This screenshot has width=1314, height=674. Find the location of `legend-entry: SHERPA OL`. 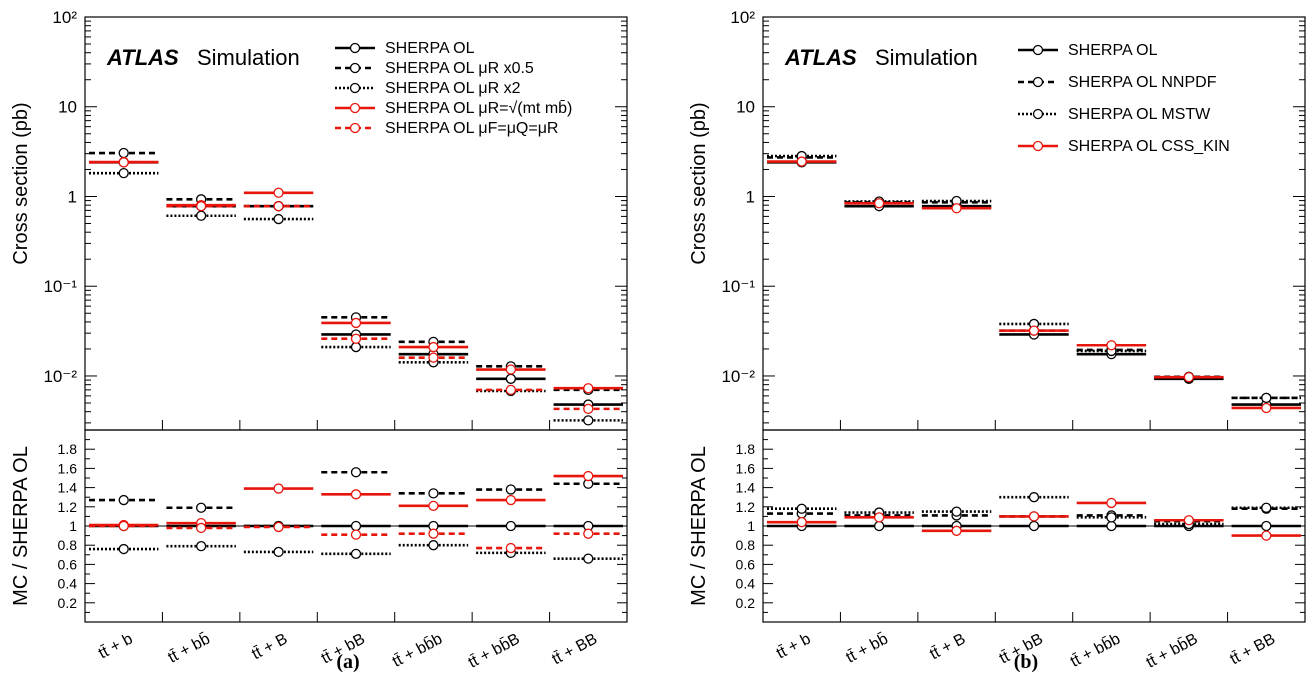

legend-entry: SHERPA OL is located at coordinates (405, 48).